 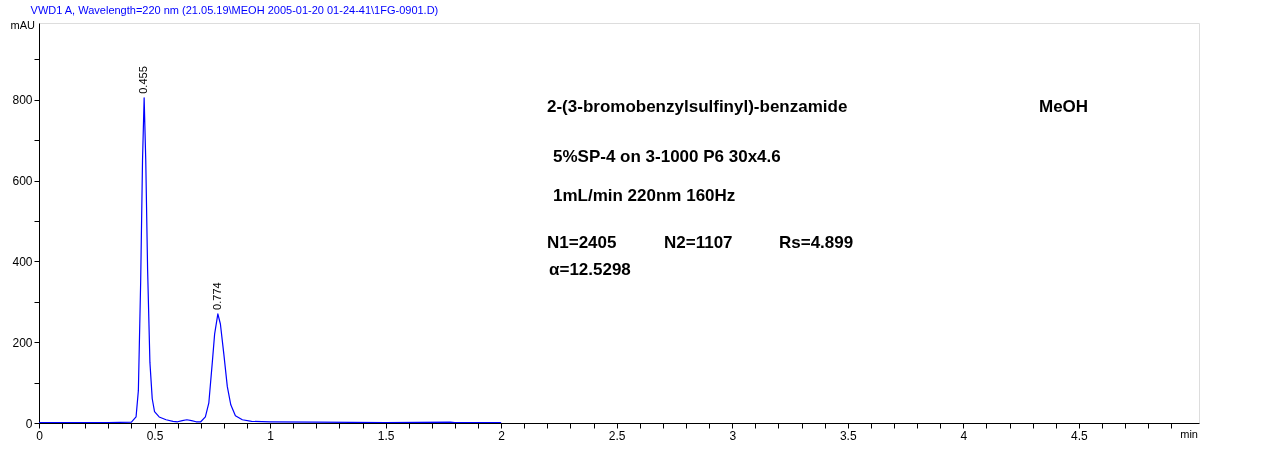 I want to click on x-tick-label: 1, so click(x=271, y=435).